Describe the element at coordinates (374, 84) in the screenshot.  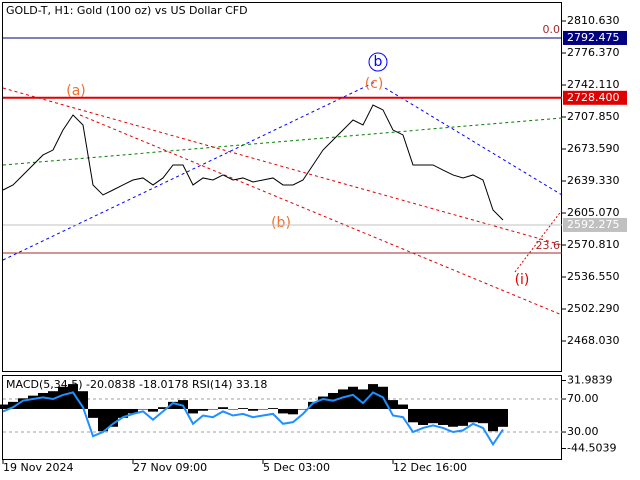
I see `wave-label: (c)` at that location.